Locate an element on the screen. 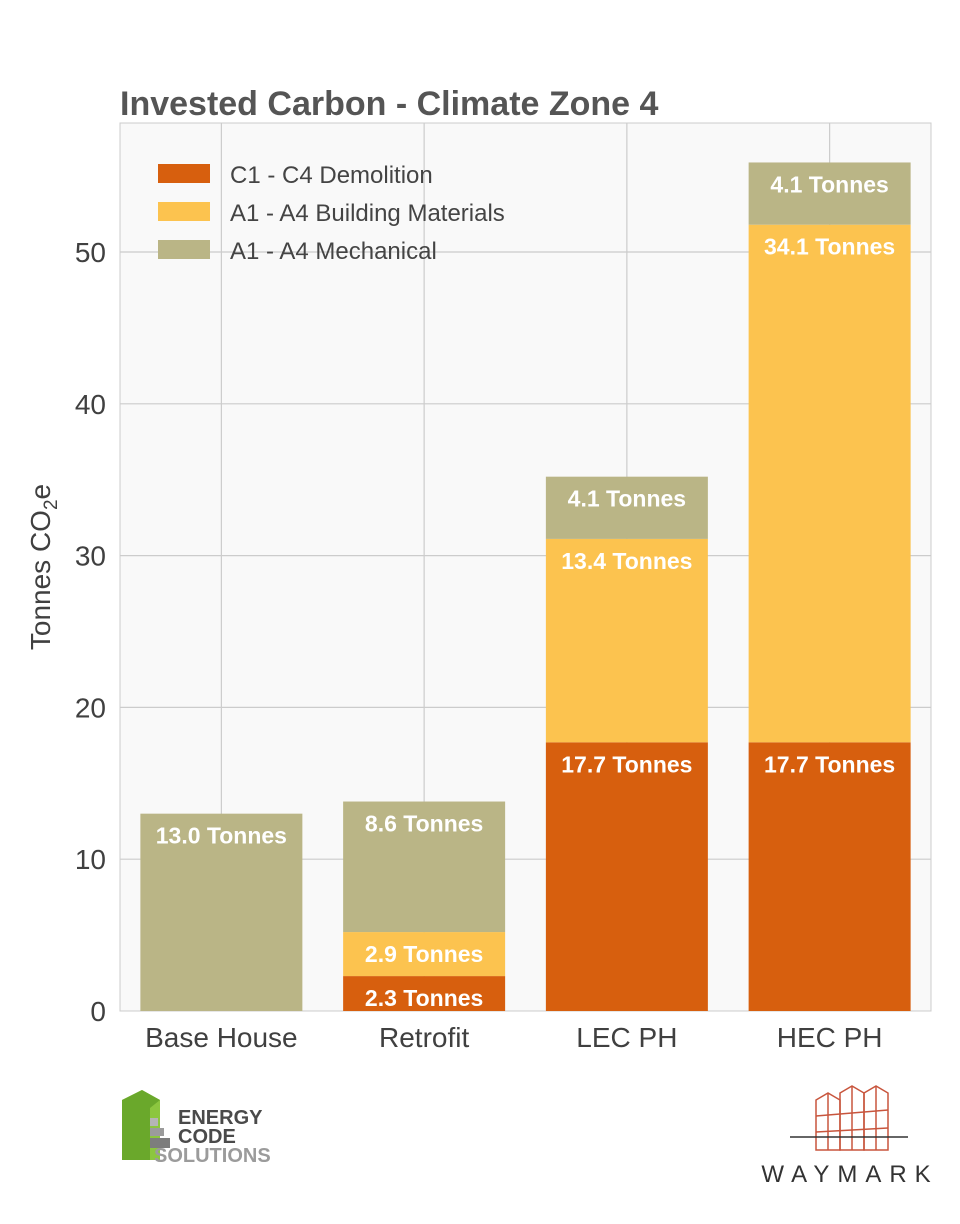  logo-text-energy: ENERGY is located at coordinates (220, 1118).